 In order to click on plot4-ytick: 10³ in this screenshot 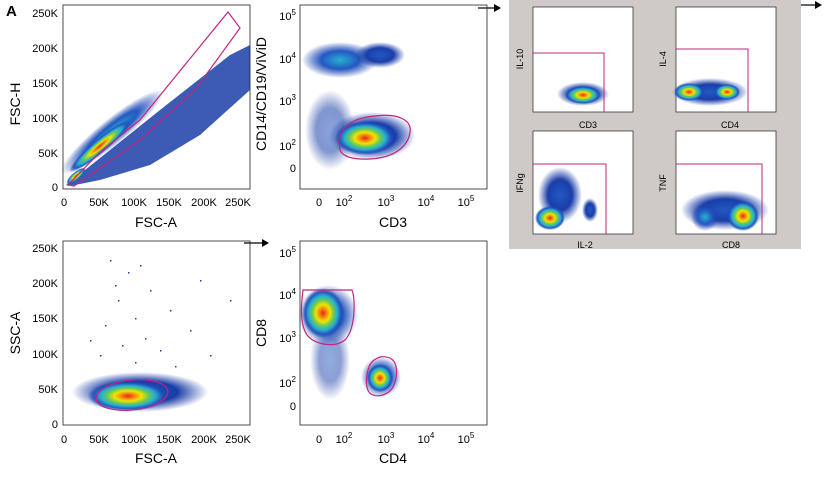, I will do `click(287, 337)`.